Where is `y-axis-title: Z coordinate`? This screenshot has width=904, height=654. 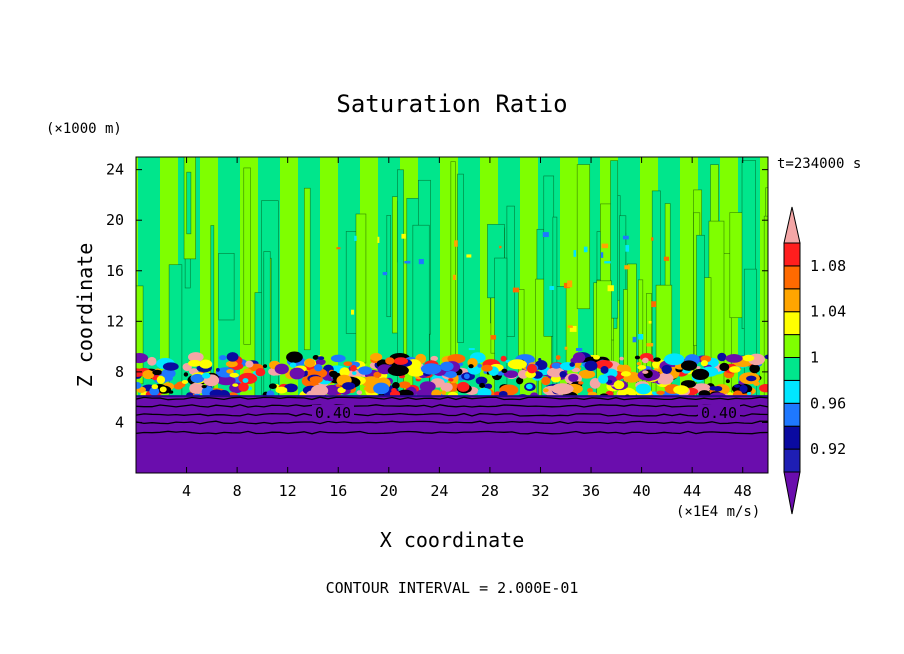
y-axis-title: Z coordinate is located at coordinates (85, 315).